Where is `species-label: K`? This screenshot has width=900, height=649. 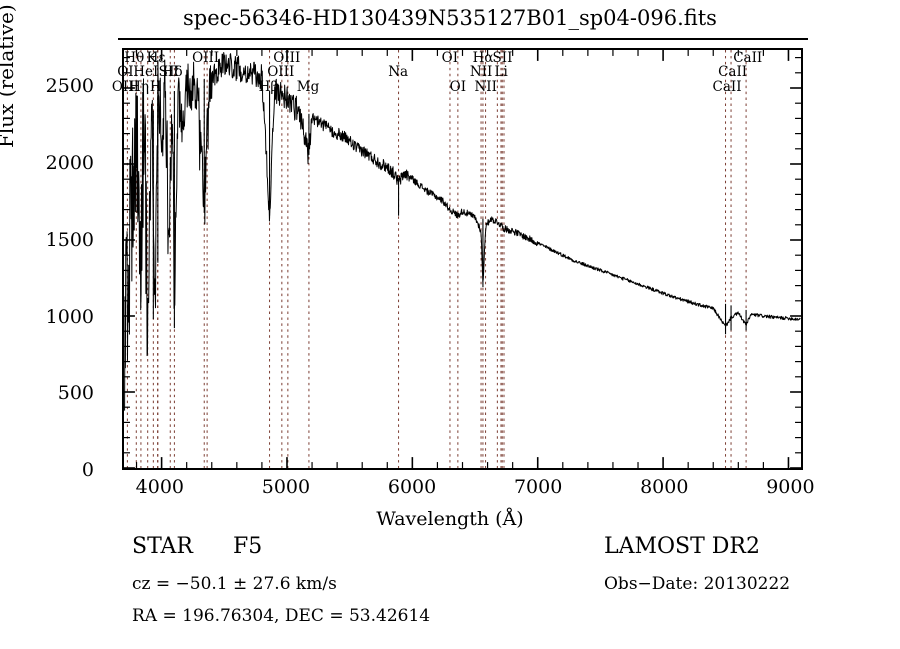
species-label: K is located at coordinates (151, 58).